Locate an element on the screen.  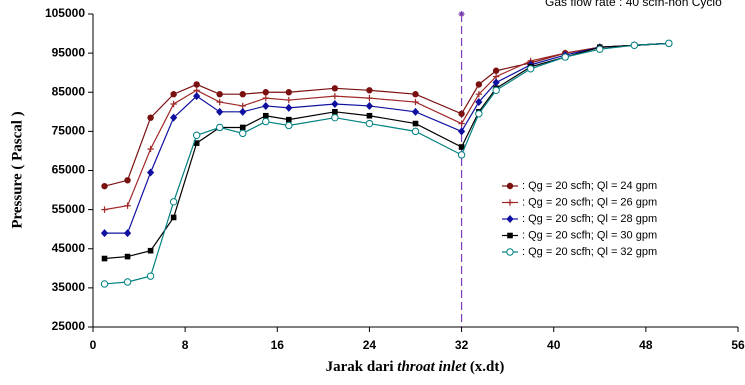
x-tick-label: 8 is located at coordinates (185, 345).